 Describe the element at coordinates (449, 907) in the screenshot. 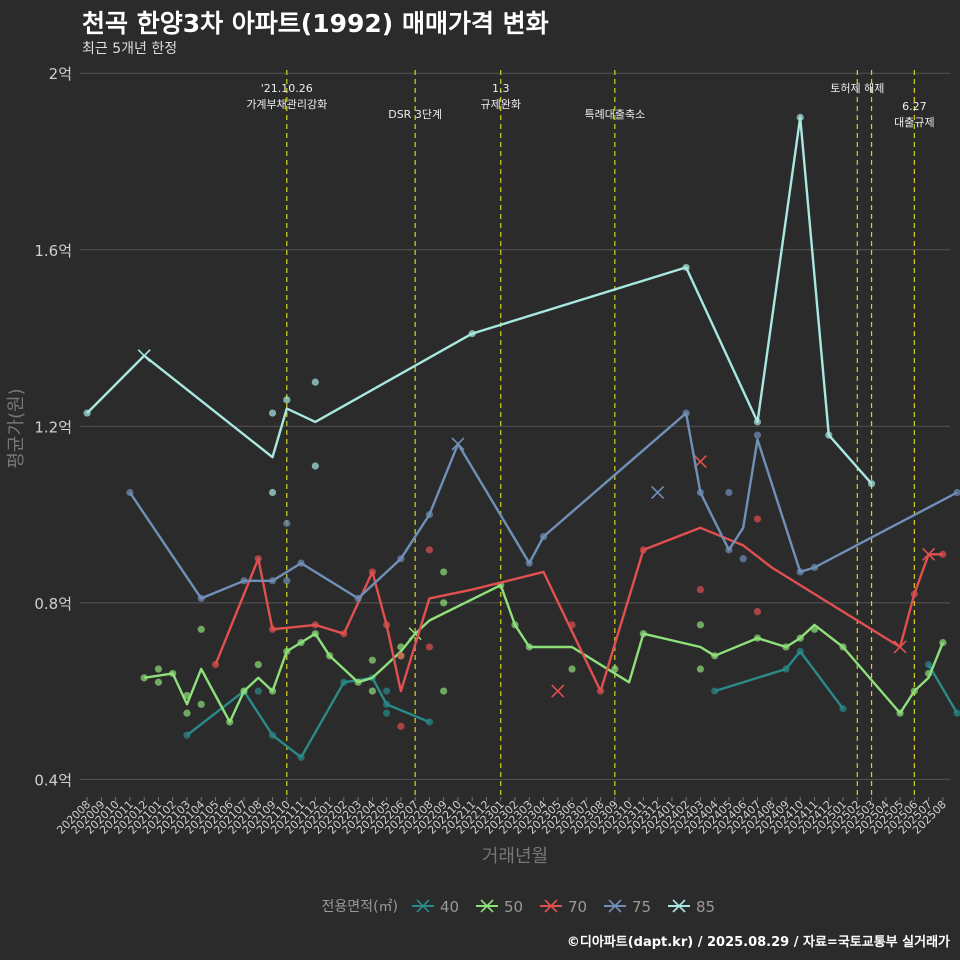

I see `legend-label: 40` at that location.